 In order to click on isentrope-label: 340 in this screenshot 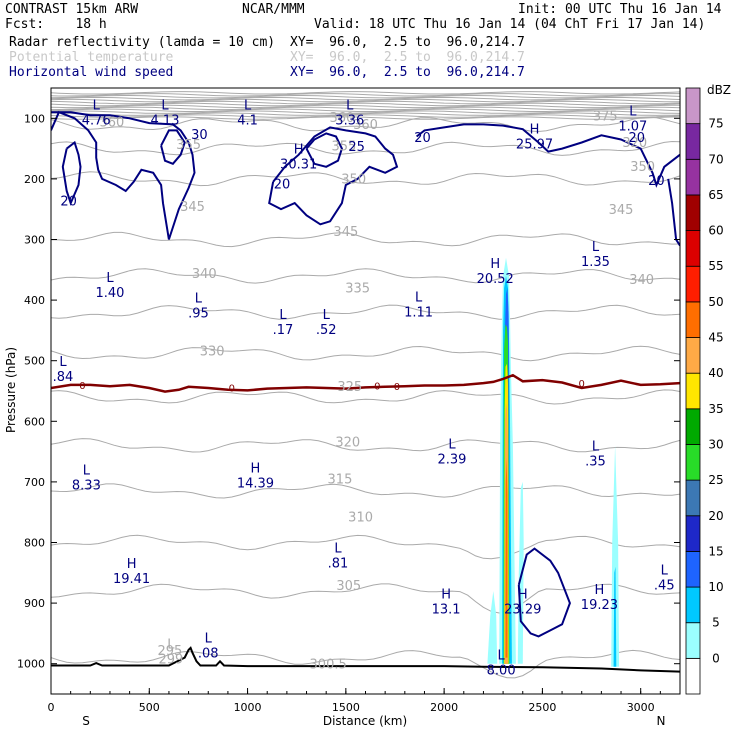, I will do `click(641, 280)`.